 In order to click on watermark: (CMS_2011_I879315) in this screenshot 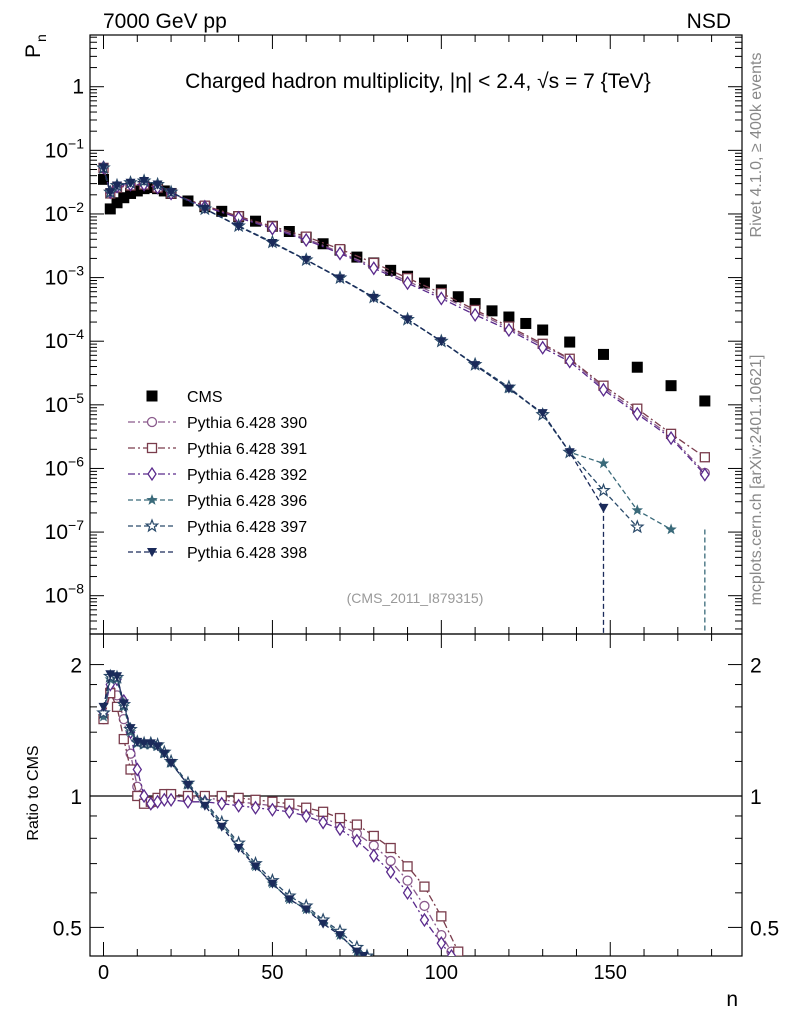, I will do `click(415, 598)`.